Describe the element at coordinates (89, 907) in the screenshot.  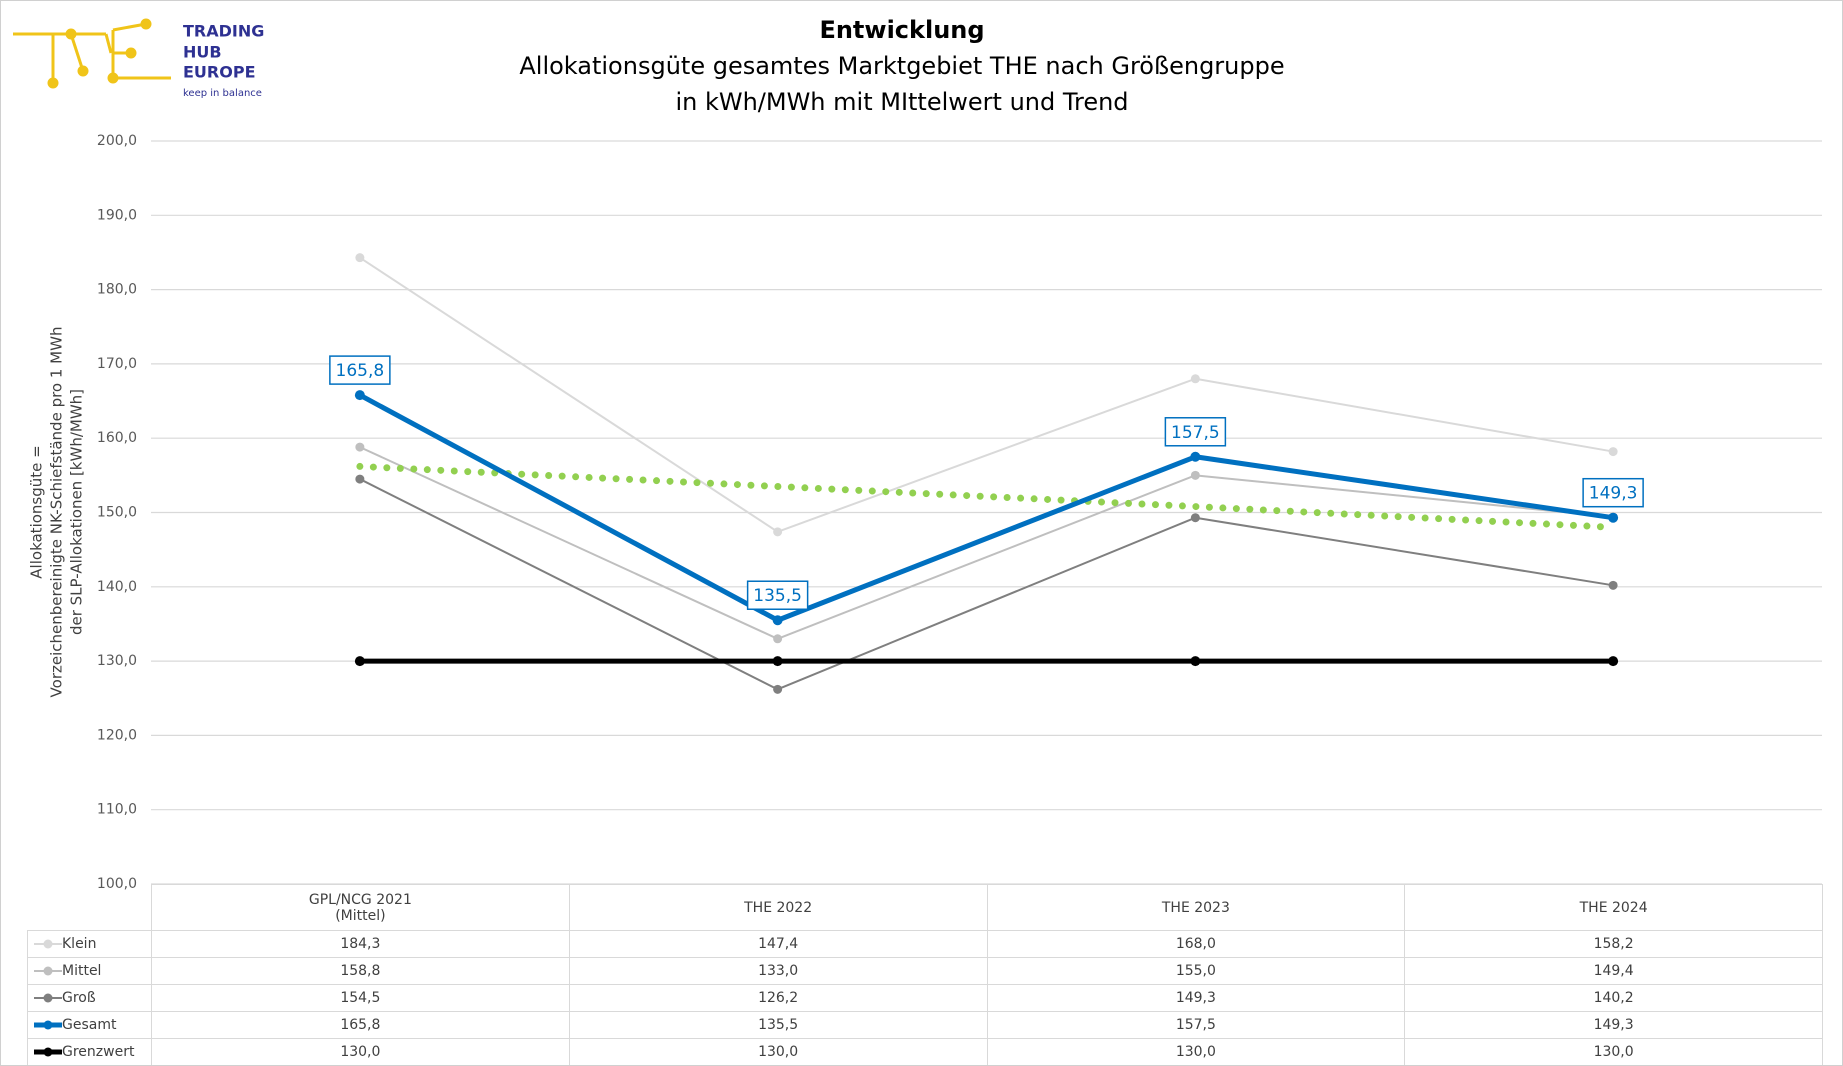
I see `corner` at that location.